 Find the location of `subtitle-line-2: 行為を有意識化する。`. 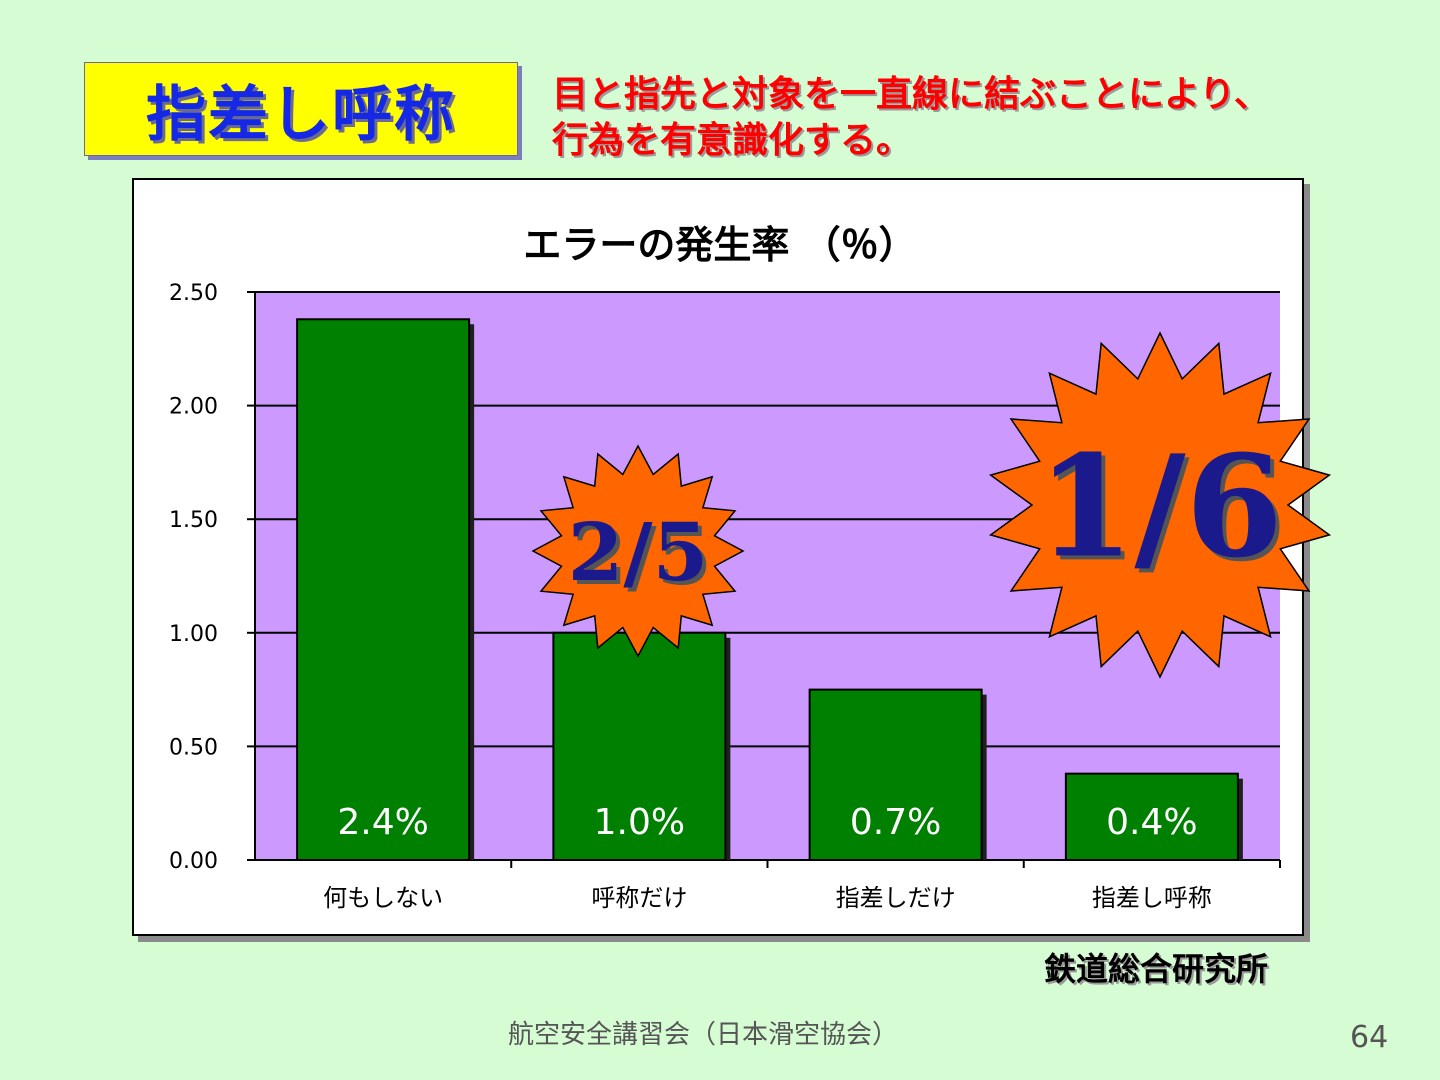

subtitle-line-2: 行為を有意識化する。 is located at coordinates (732, 140).